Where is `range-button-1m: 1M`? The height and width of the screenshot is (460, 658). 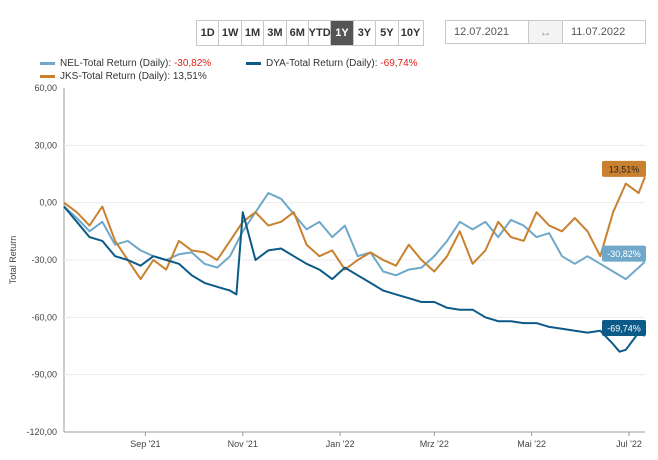 range-button-1m: 1M is located at coordinates (253, 33).